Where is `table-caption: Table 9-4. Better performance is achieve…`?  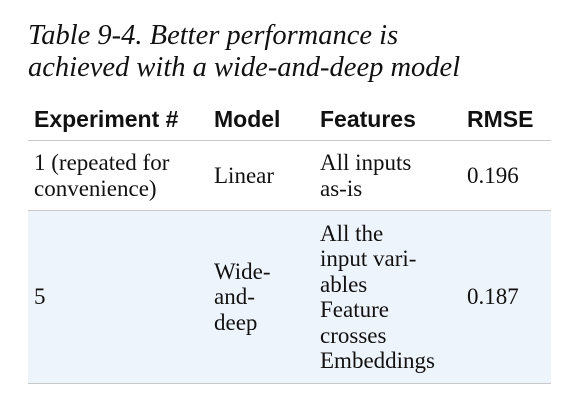 table-caption: Table 9-4. Better performance is achieve… is located at coordinates (293, 52).